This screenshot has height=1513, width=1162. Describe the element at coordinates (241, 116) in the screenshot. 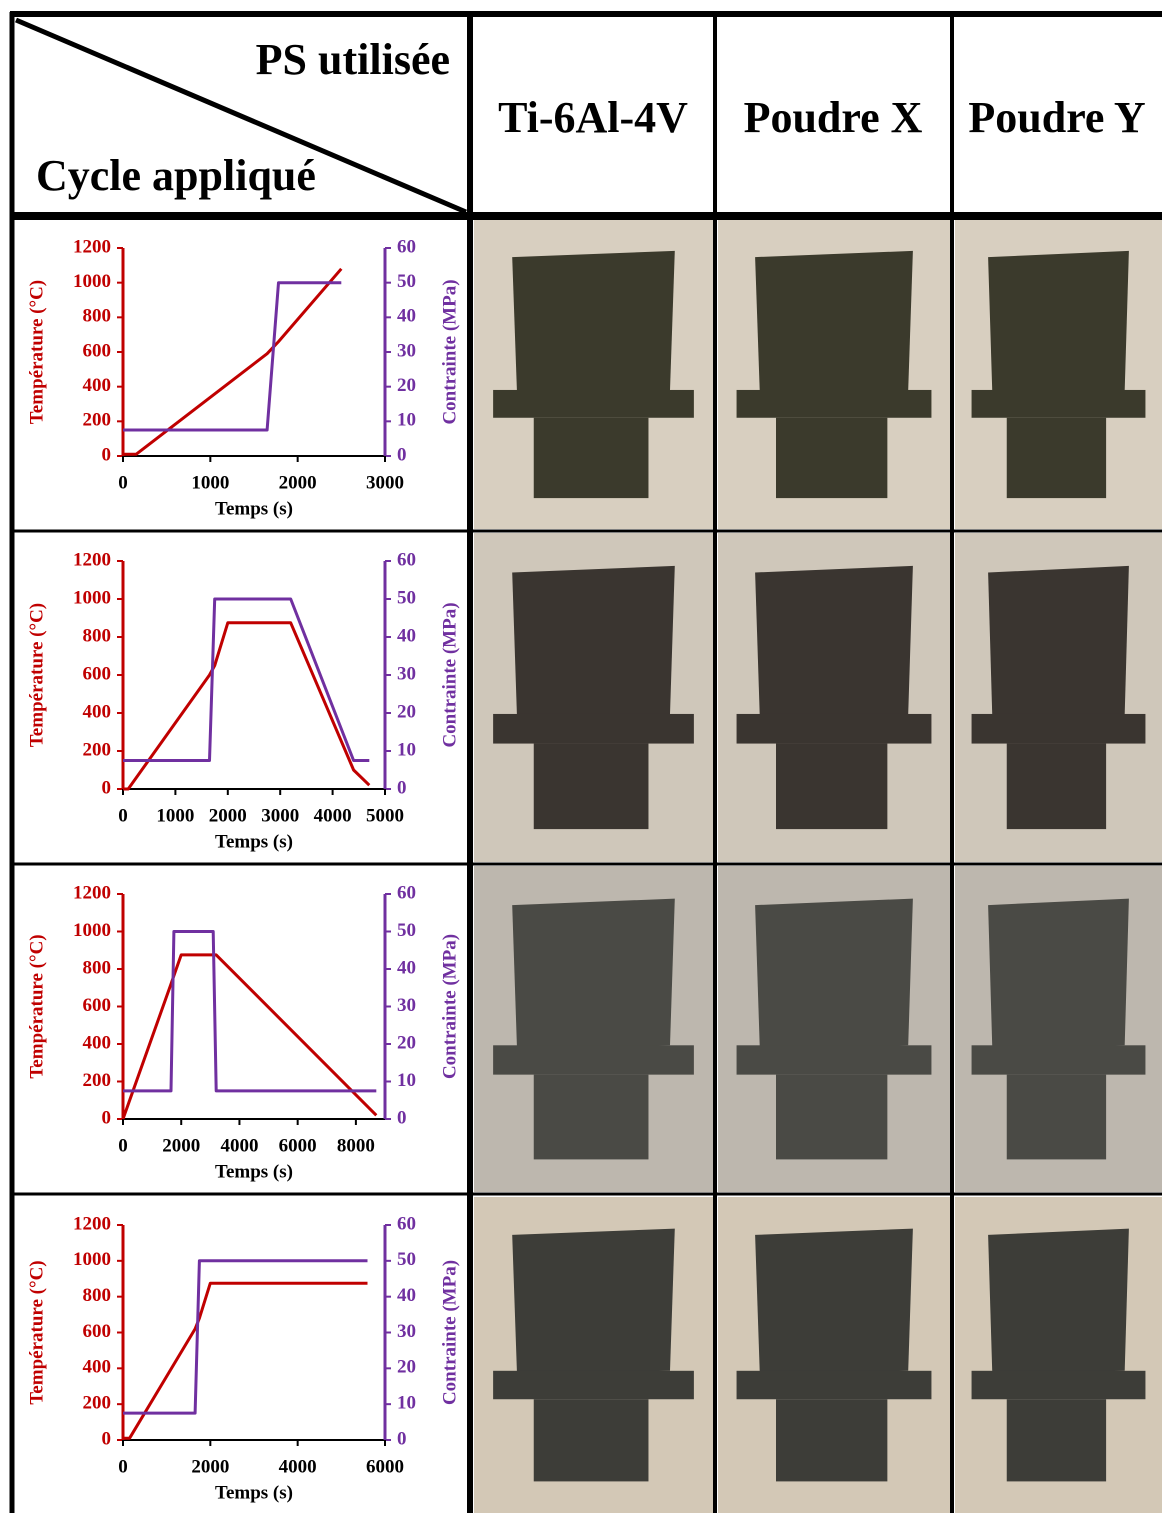

I see `diagonal` at that location.